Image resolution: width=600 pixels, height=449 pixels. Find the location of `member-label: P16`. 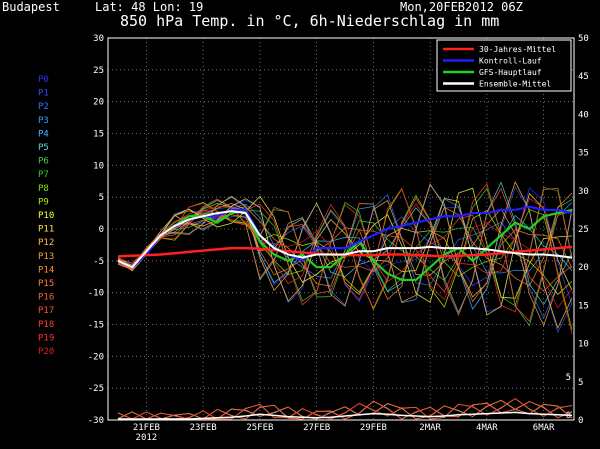

member-label: P16 is located at coordinates (46, 298).